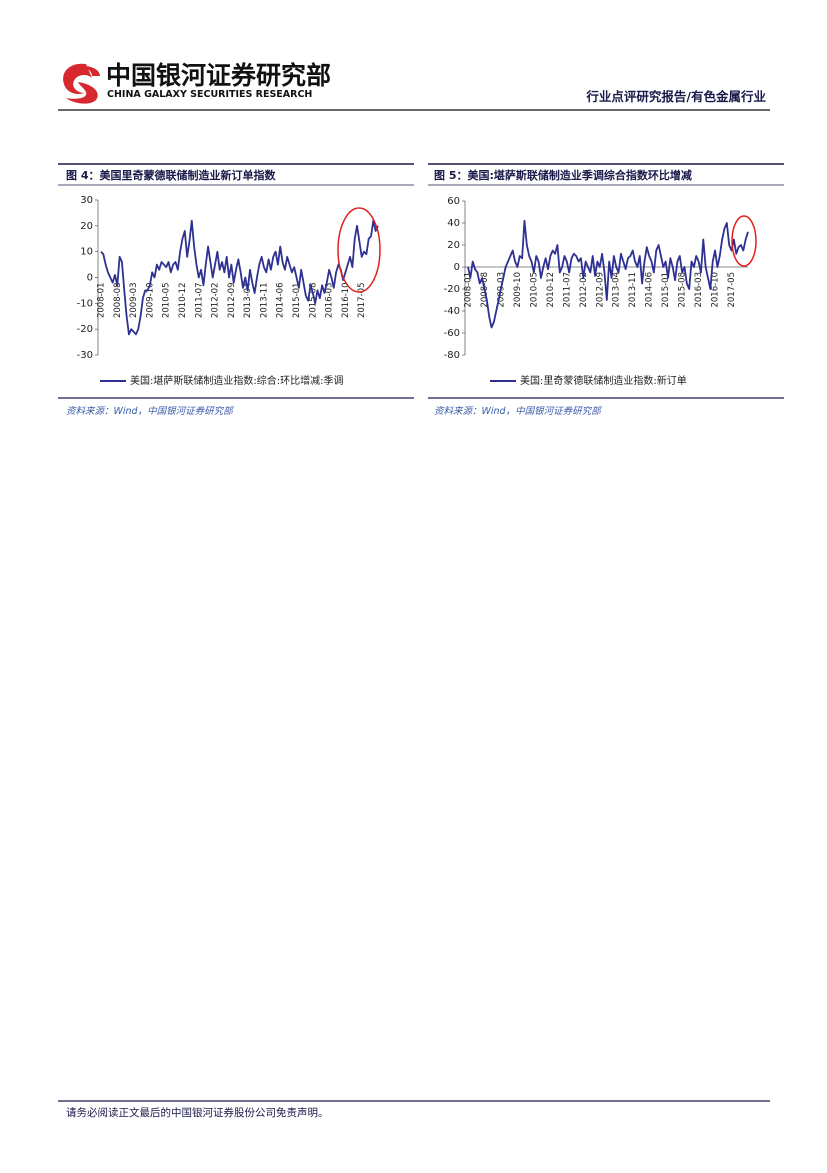  I want to click on logo-cn: 中国银河证券研究部, so click(218, 75).